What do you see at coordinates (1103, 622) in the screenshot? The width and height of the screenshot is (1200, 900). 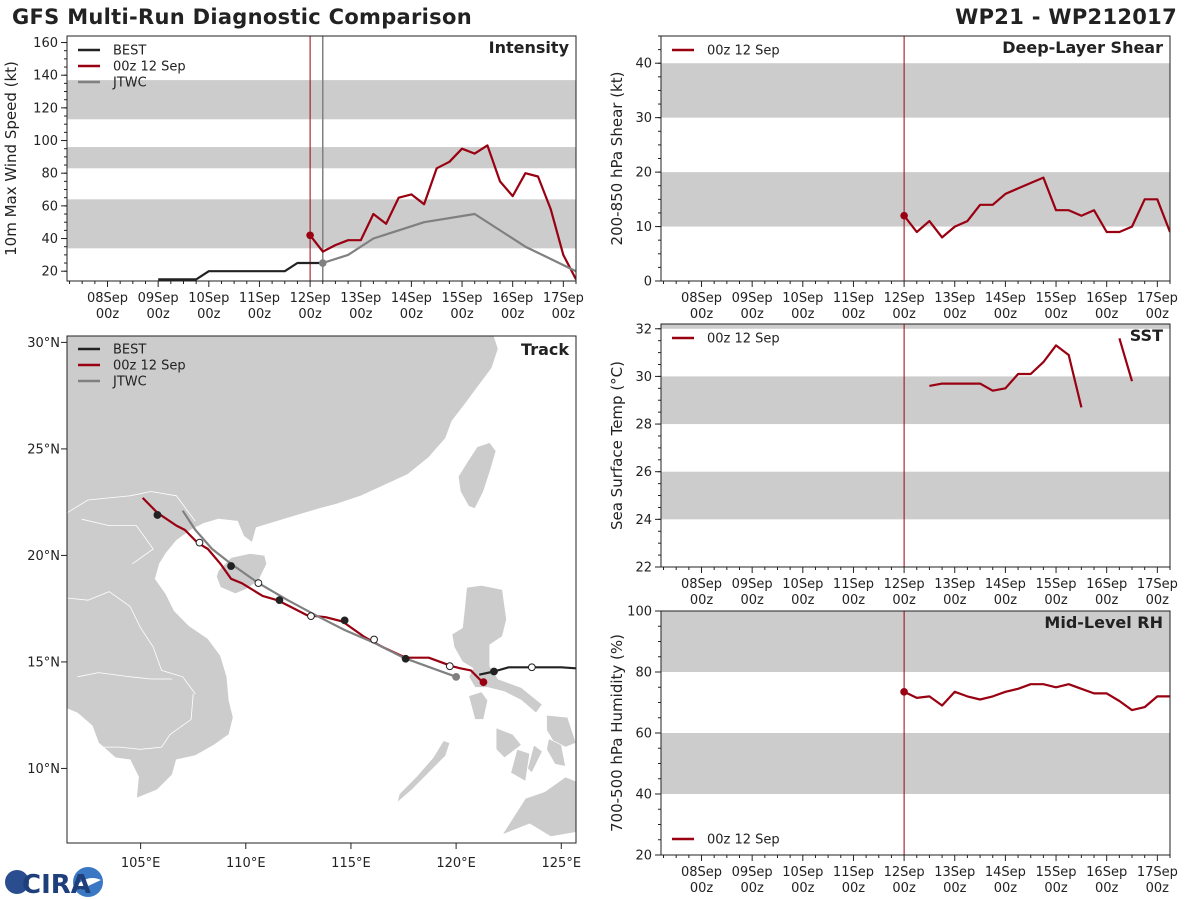 I see `rh-title: Mid-Level RH` at bounding box center [1103, 622].